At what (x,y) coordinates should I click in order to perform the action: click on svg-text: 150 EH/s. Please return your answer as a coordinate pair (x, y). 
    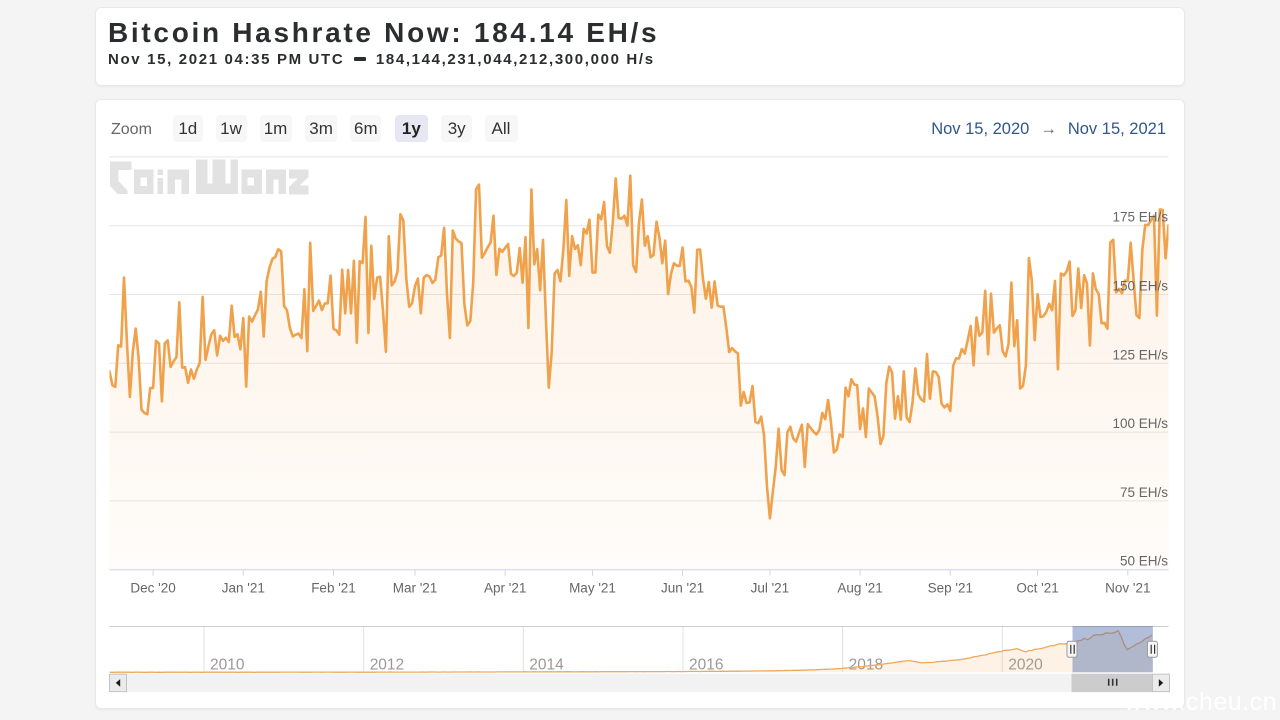
    Looking at the image, I should click on (1140, 286).